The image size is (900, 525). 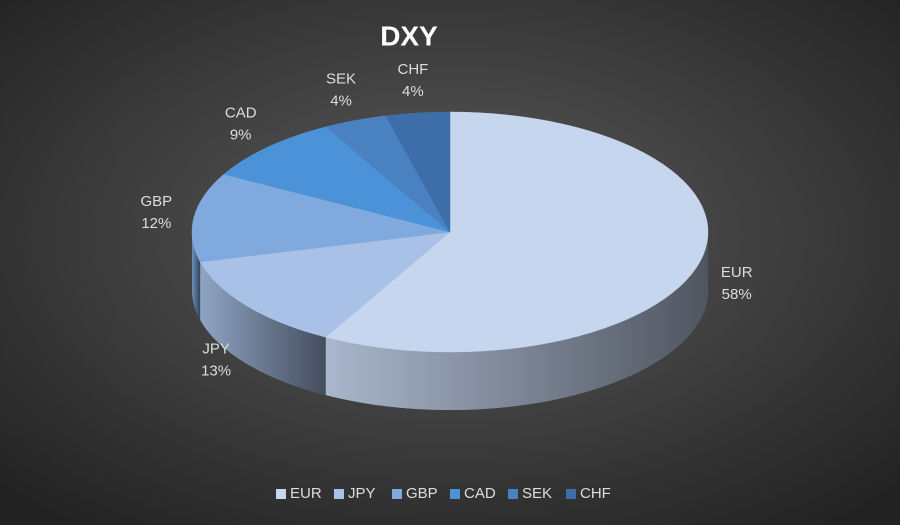 I want to click on data-label-name: SEK, so click(x=341, y=79).